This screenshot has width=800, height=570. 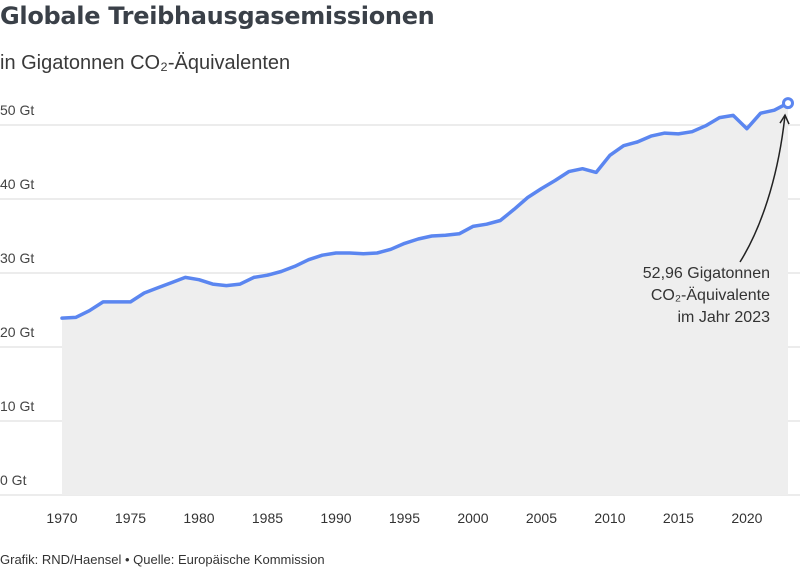 I want to click on annotation-text: im Jahr 2023, so click(x=724, y=317).